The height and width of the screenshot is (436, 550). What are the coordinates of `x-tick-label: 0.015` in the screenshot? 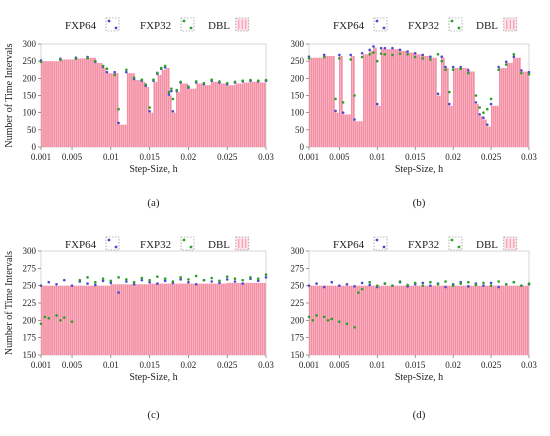 It's located at (415, 157).